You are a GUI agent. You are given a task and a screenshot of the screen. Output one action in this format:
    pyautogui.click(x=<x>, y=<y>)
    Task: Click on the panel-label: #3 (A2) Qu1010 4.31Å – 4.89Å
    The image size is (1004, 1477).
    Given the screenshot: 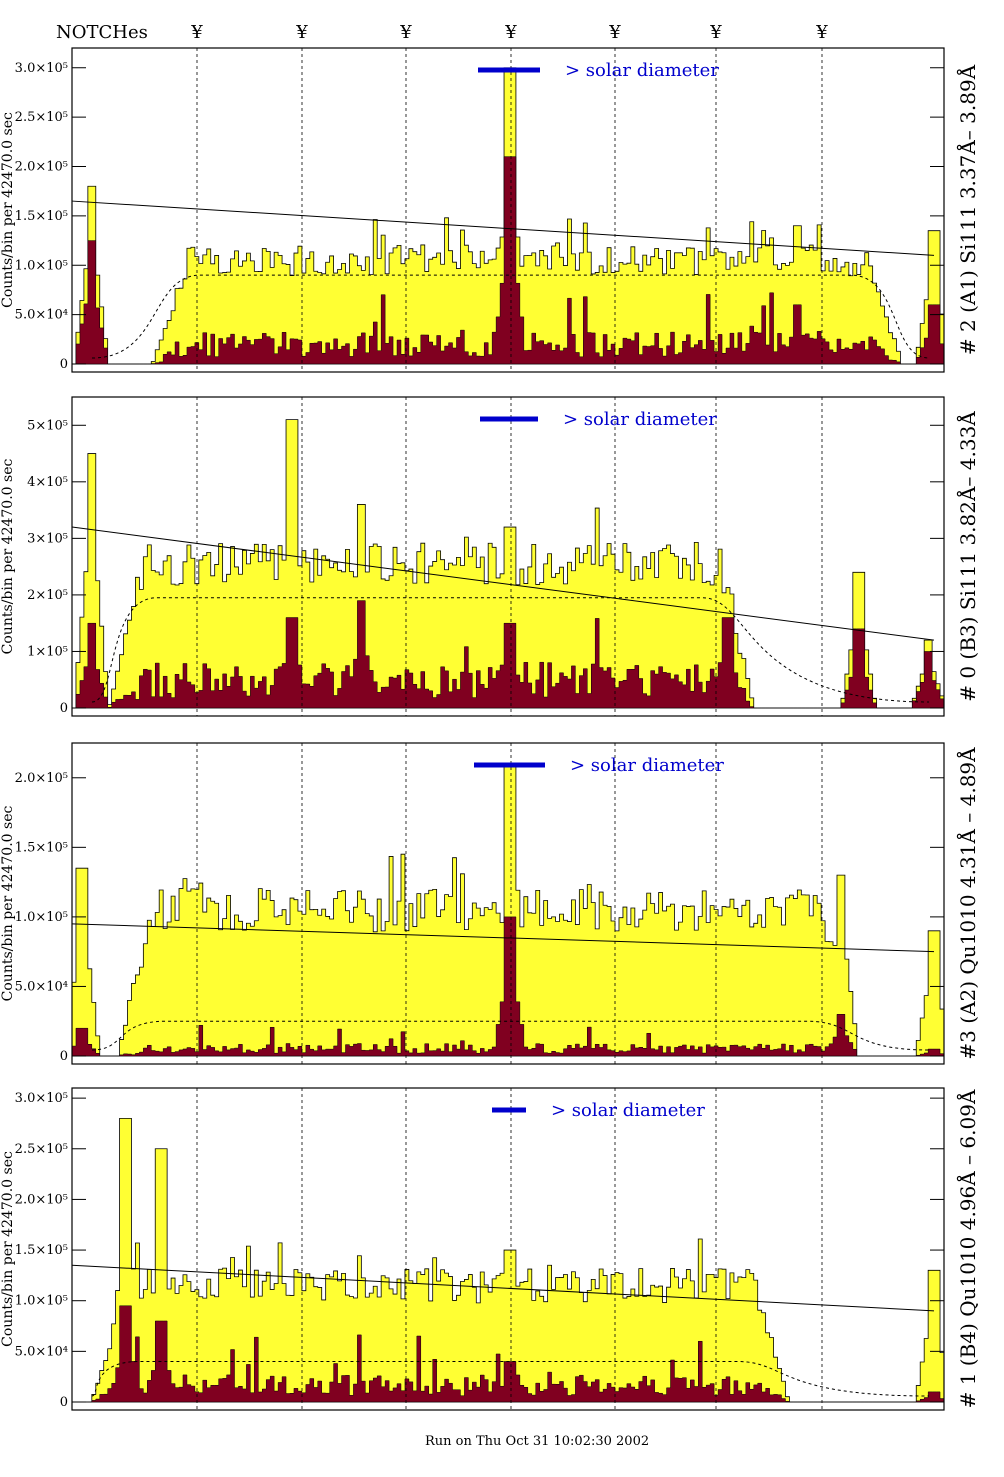 What is the action you would take?
    pyautogui.click(x=967, y=903)
    